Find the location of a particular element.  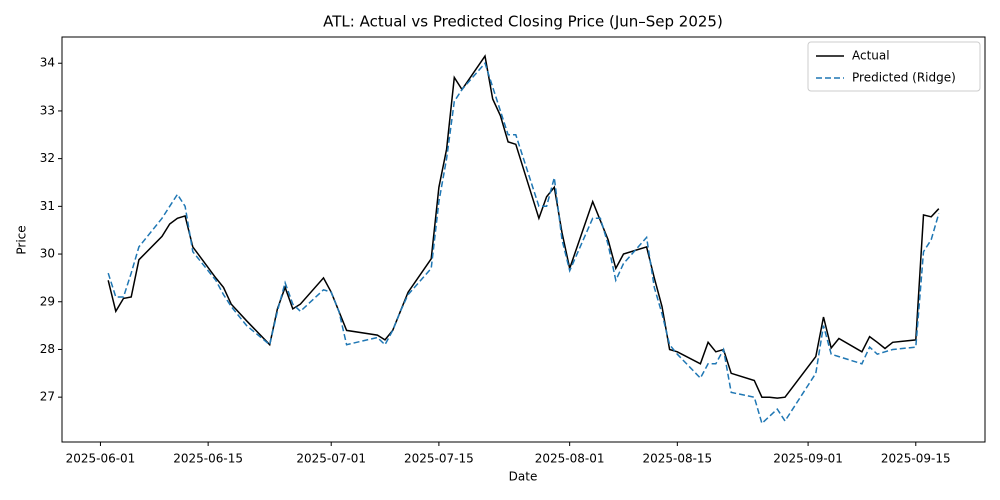

x-tick-label: 2025-07-15 is located at coordinates (439, 459).